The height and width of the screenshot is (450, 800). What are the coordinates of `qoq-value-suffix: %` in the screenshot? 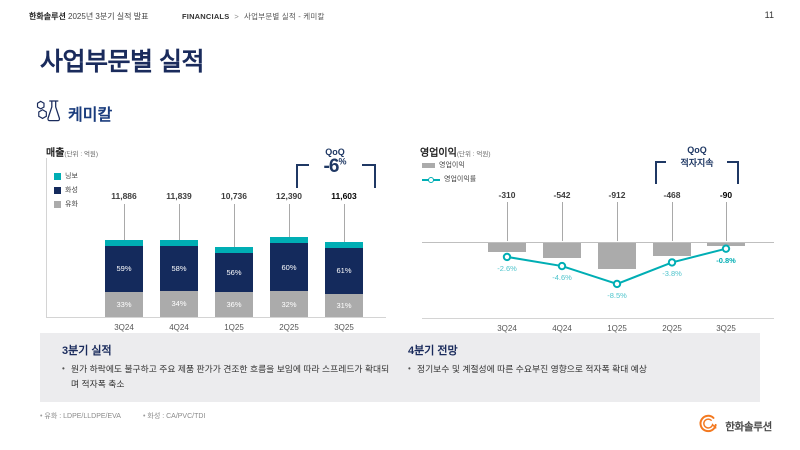 It's located at (342, 161).